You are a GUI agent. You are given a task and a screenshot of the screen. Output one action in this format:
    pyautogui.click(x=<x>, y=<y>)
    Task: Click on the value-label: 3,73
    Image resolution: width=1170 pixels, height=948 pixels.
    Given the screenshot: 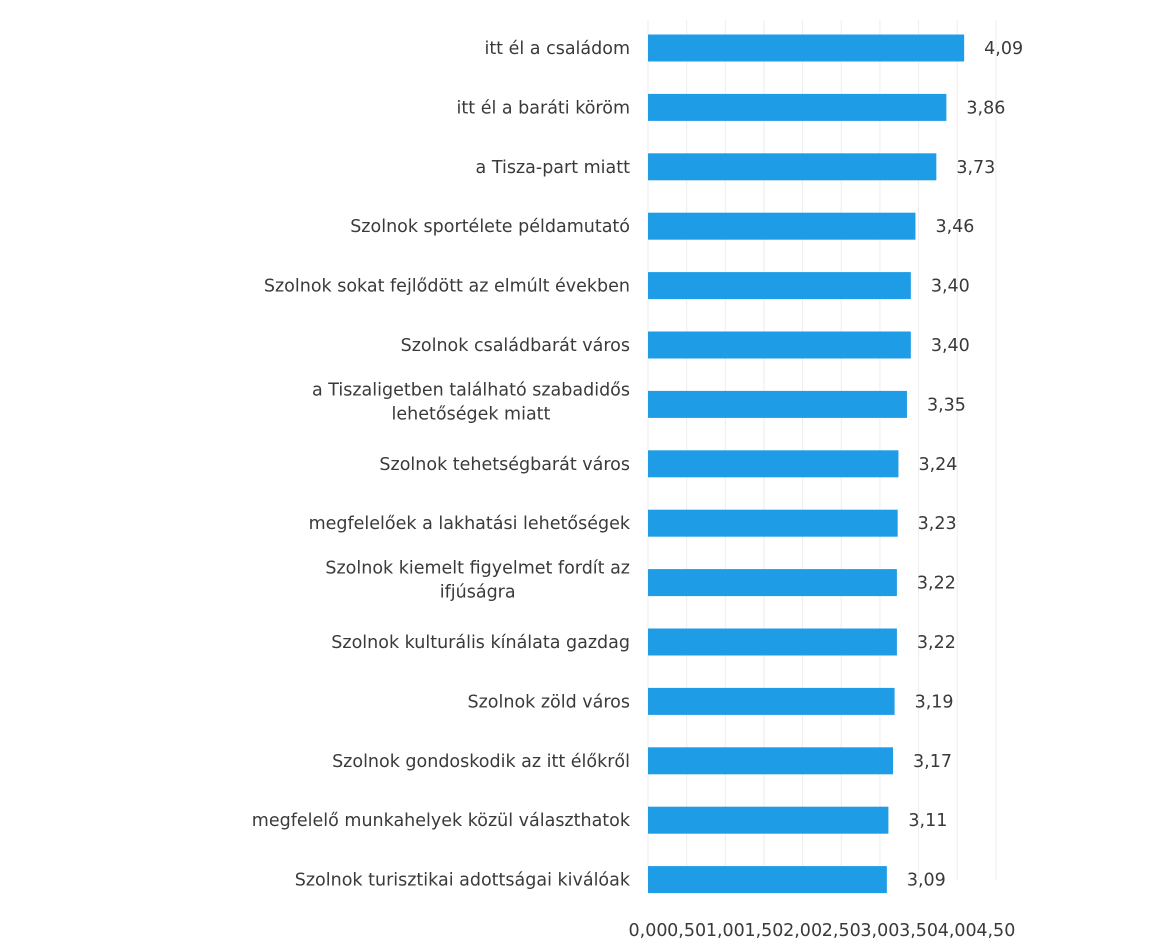 What is the action you would take?
    pyautogui.click(x=975, y=168)
    